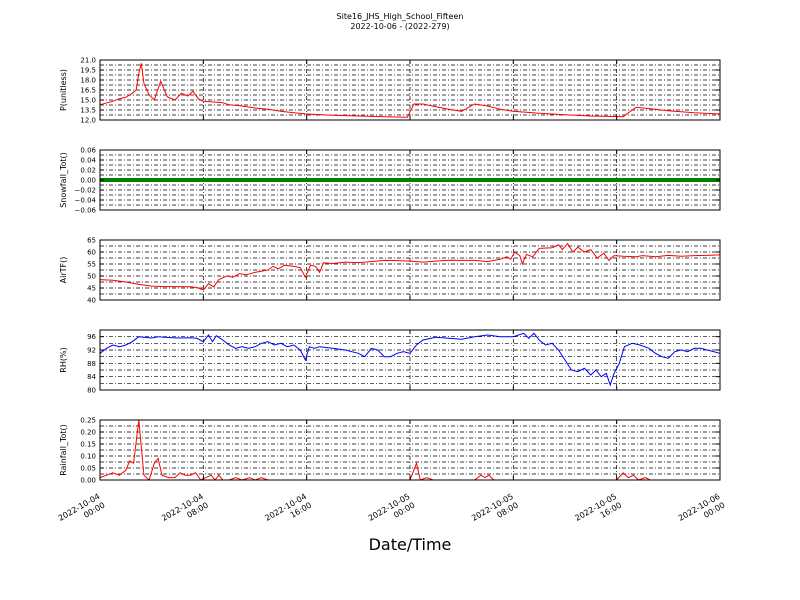 The image size is (800, 600). Describe the element at coordinates (85, 191) in the screenshot. I see `y-tick-label: −0.02` at that location.